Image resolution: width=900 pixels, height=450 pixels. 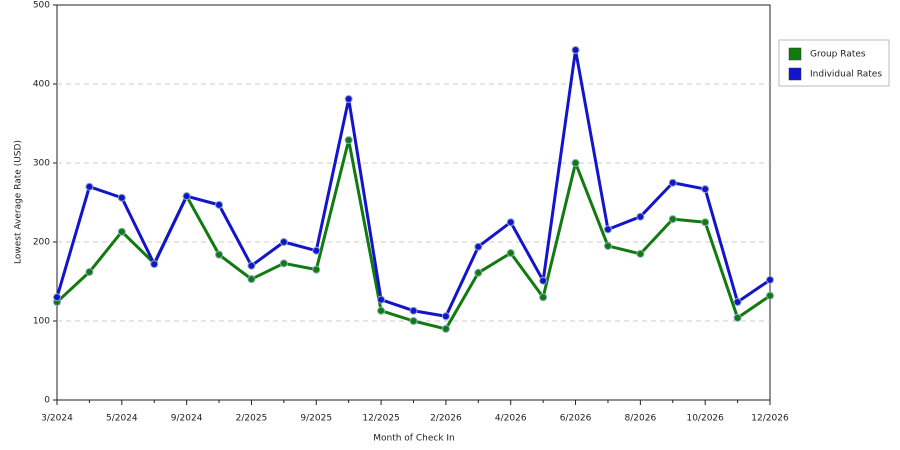 I want to click on x-tick-label: 9/2024, so click(x=187, y=419).